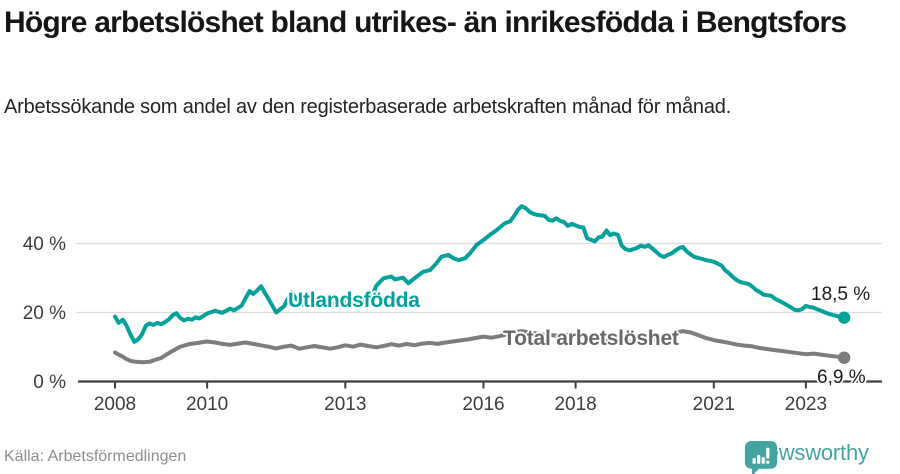  I want to click on newsworthy-logo: Newsworthy, so click(806, 457).